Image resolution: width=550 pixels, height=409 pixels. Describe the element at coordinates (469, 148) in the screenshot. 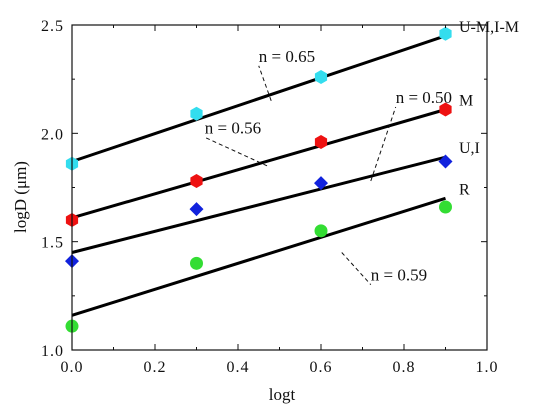

I see `series-label: U,I` at that location.